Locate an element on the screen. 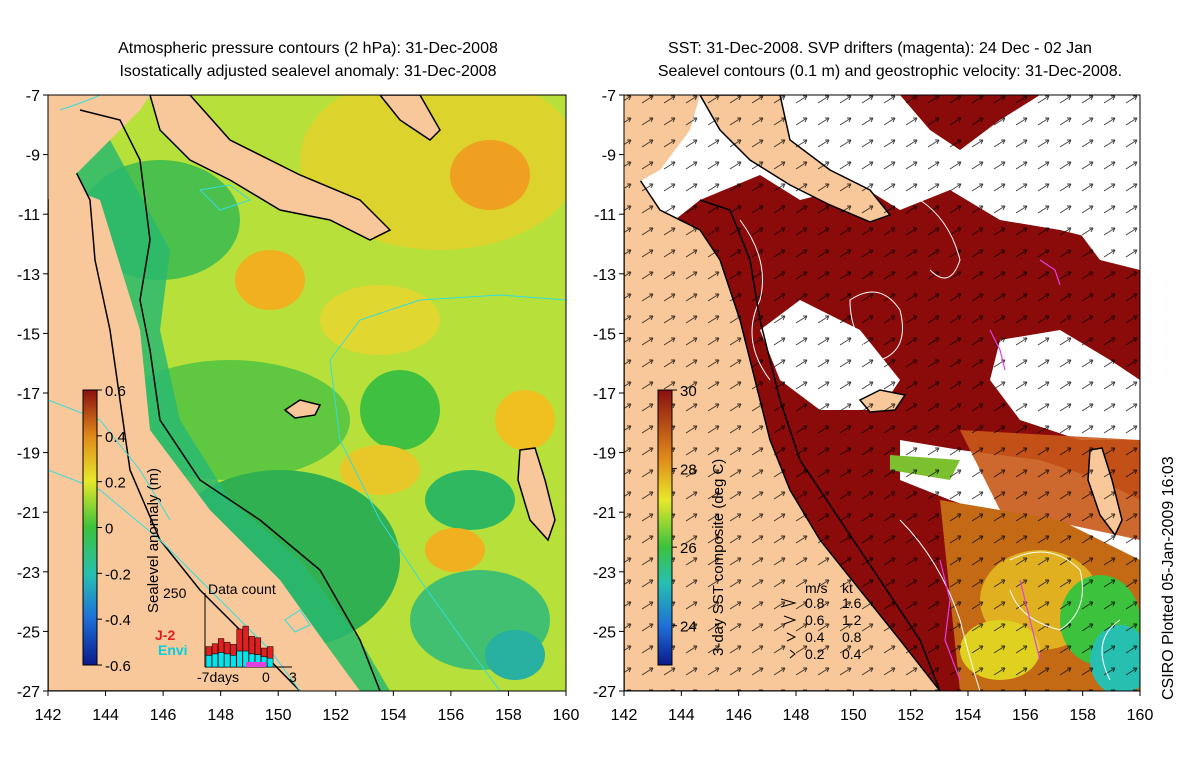 This screenshot has height=780, width=1200. velocity-legend-ms-header: m/s is located at coordinates (816, 588).